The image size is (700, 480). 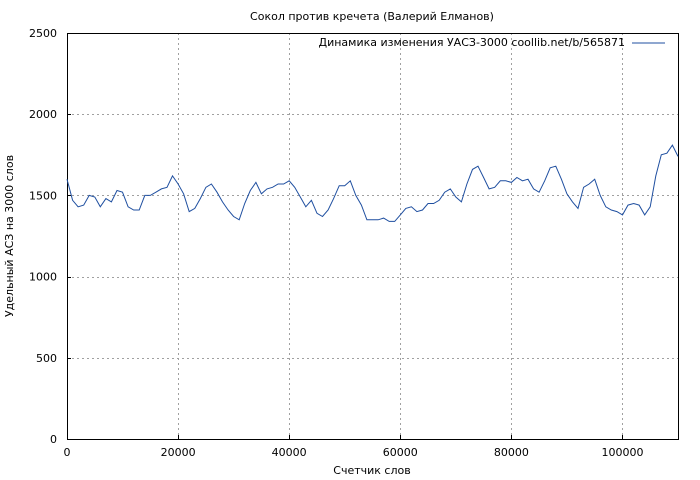 What do you see at coordinates (372, 16) in the screenshot?
I see `chart-title: Сокол против кречета (Валерий Елманов)` at bounding box center [372, 16].